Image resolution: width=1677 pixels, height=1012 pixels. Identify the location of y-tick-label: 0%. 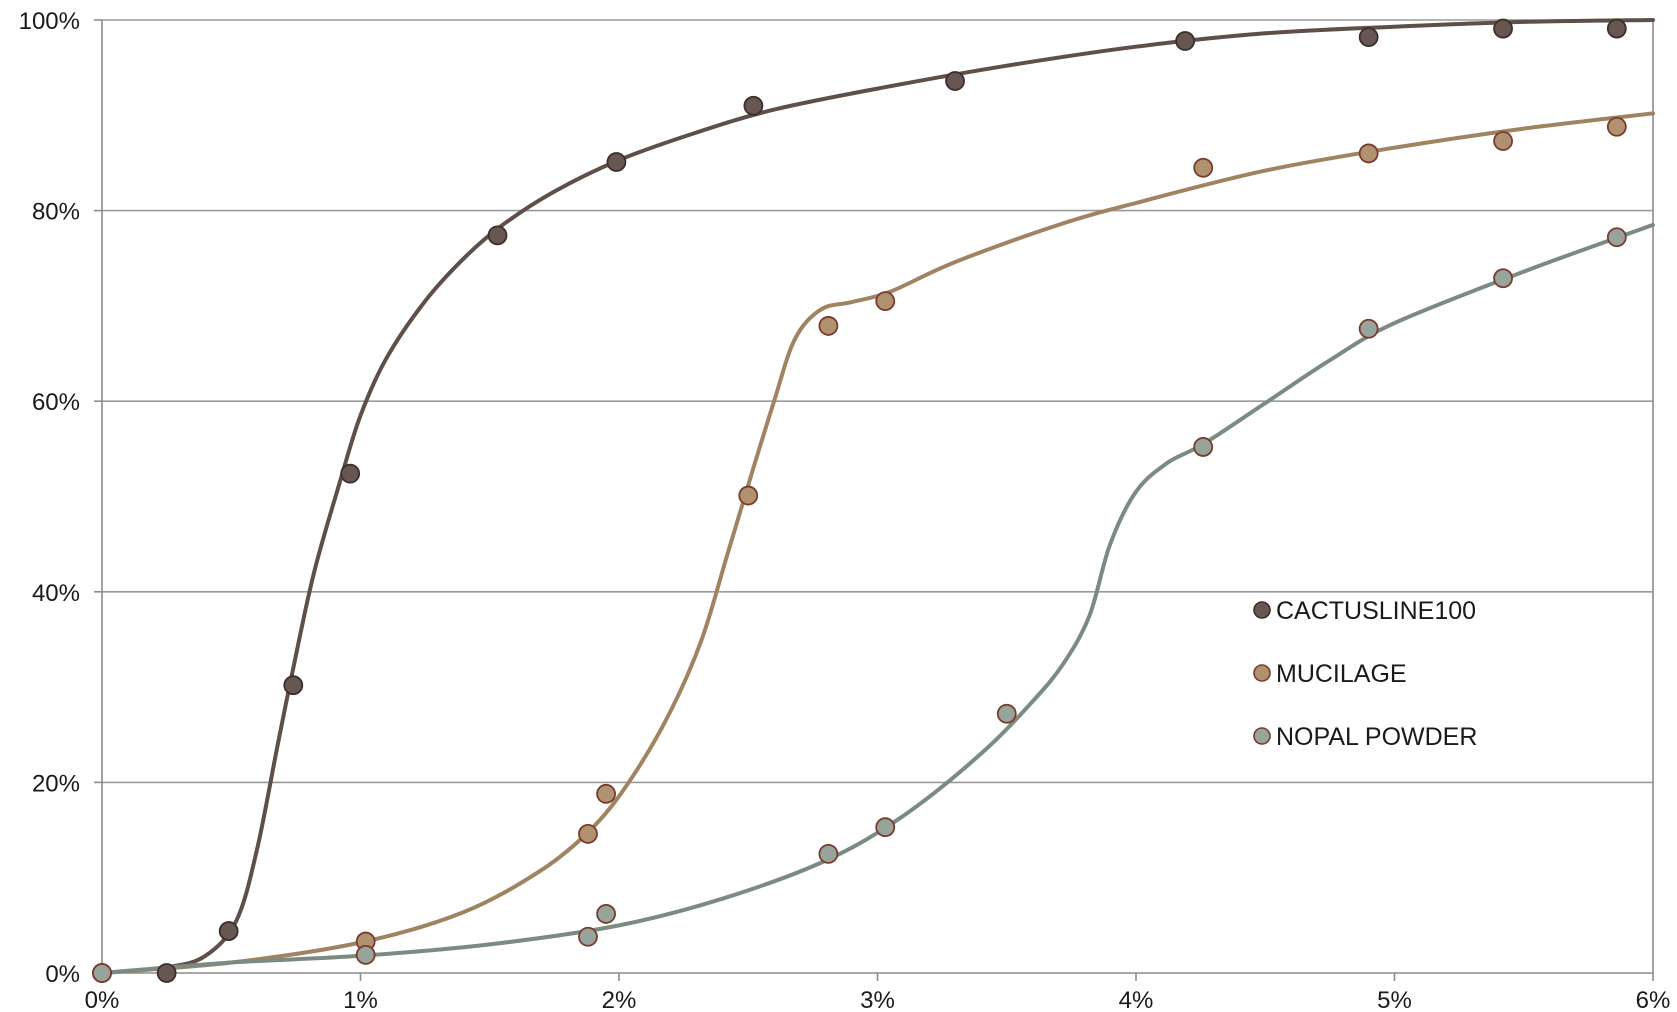
(62, 974).